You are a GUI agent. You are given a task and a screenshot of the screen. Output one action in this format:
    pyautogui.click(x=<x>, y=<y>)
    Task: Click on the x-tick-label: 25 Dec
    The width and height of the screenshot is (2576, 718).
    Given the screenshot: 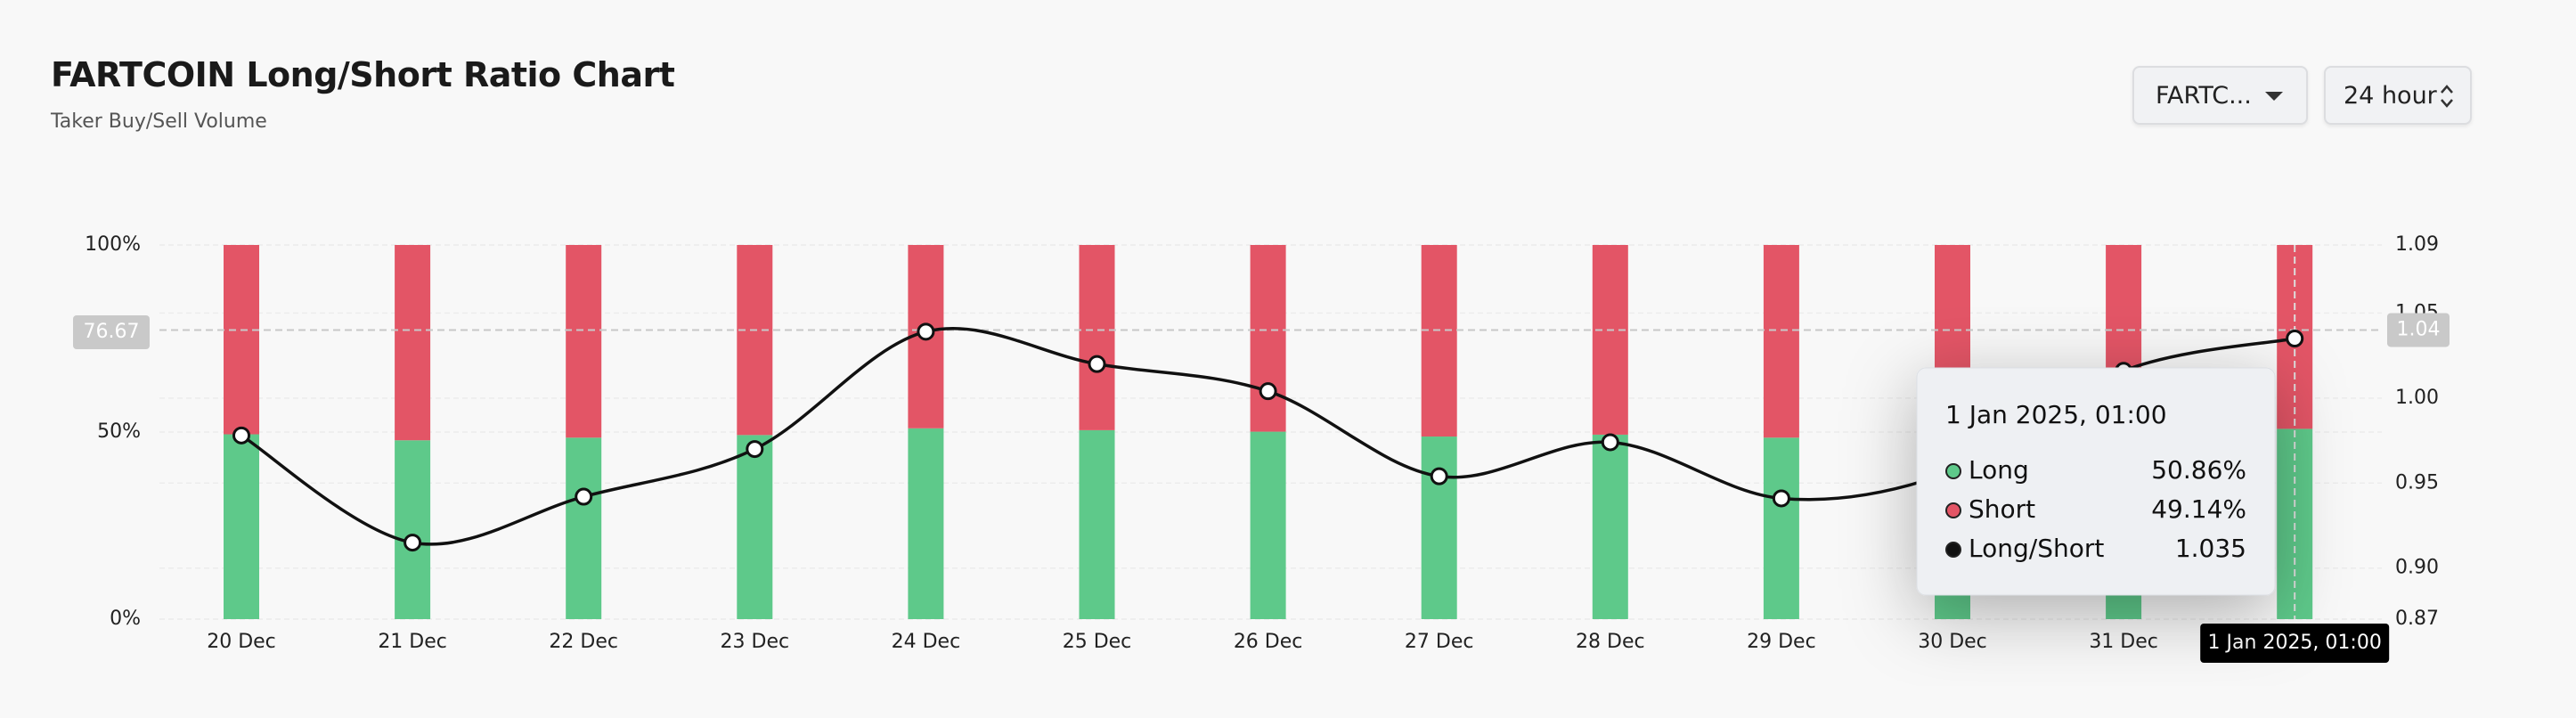 What is the action you would take?
    pyautogui.click(x=1097, y=642)
    